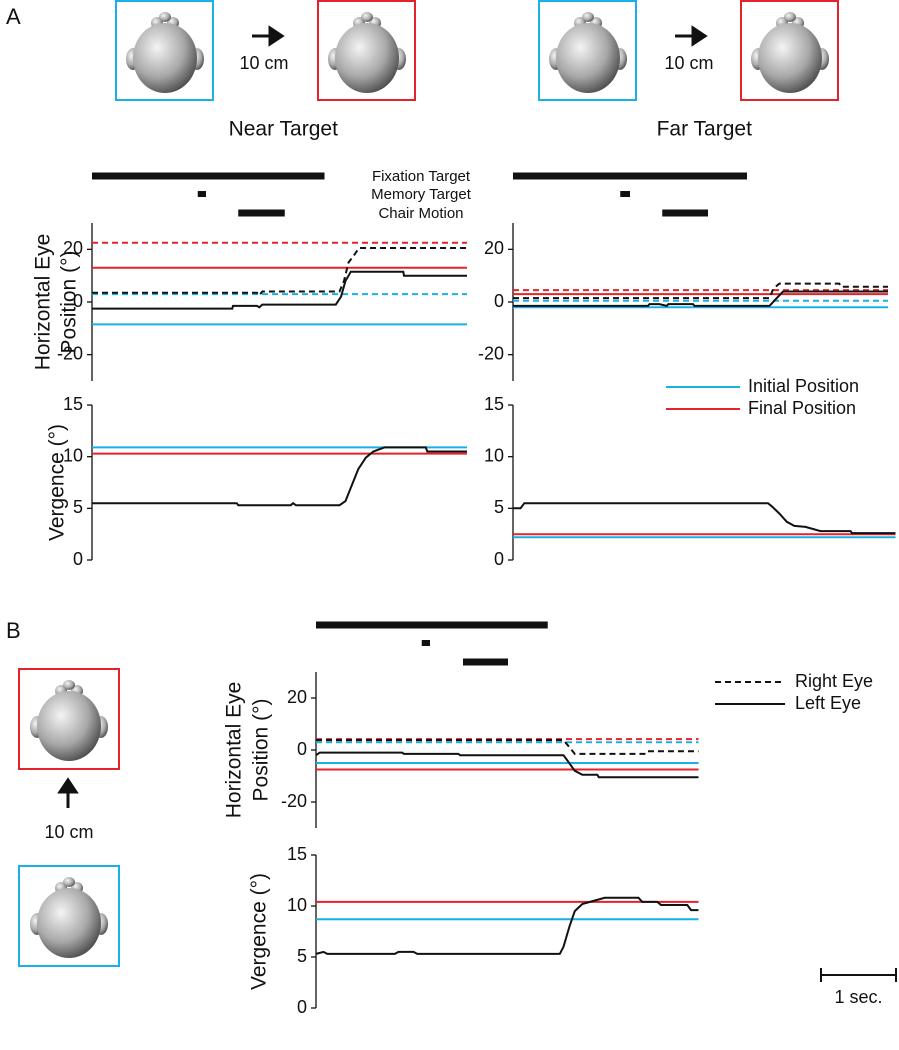 Image resolution: width=899 pixels, height=1050 pixels. Describe the element at coordinates (803, 386) in the screenshot. I see `legend-label: Initial Position` at that location.